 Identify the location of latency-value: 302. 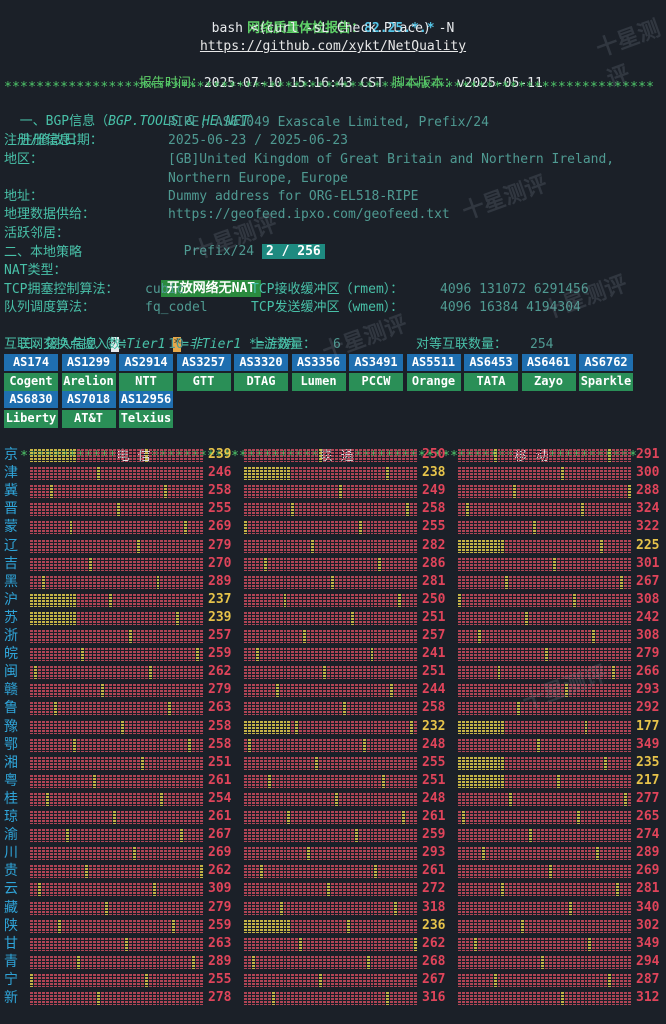
(648, 925).